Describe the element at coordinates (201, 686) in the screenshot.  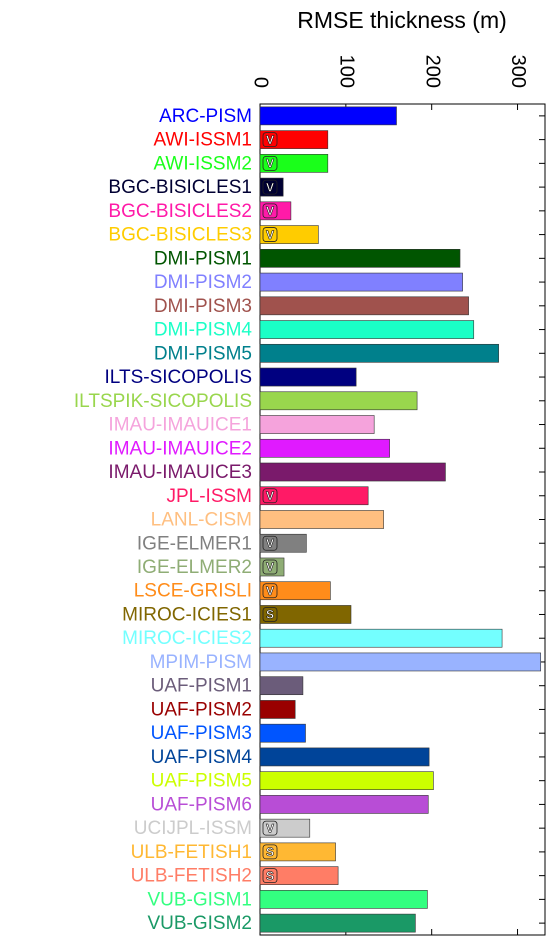
I see `category-label: UAF-PISM1` at that location.